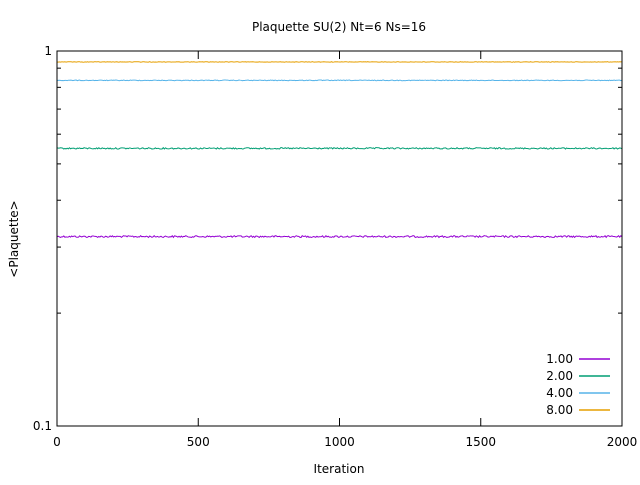 This screenshot has height=485, width=640. Describe the element at coordinates (559, 410) in the screenshot. I see `legend-label: 8.00` at that location.